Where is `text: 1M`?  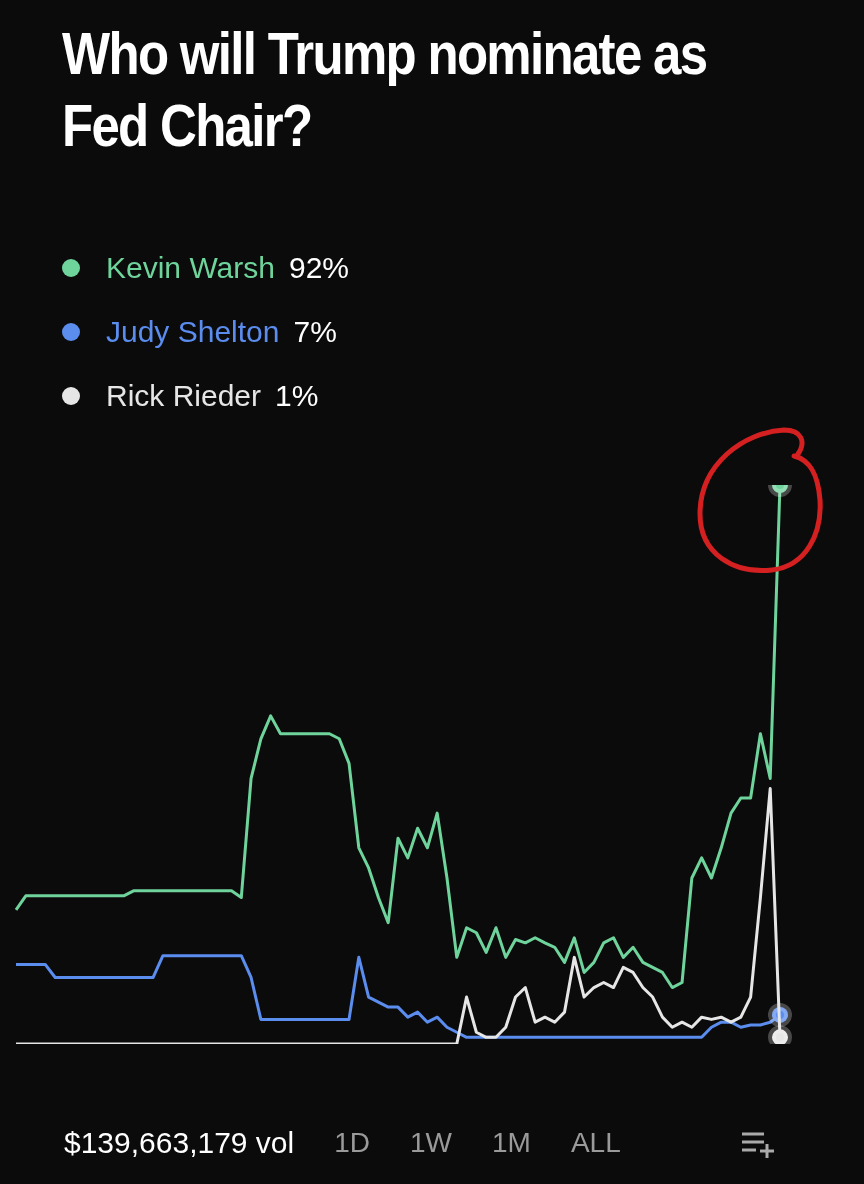
text: 1M is located at coordinates (511, 1143).